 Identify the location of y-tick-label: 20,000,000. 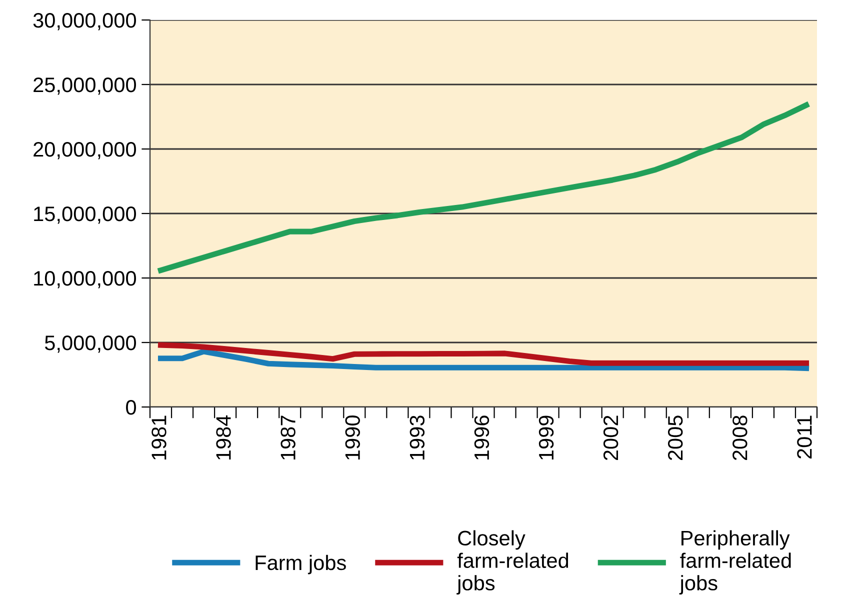
(85, 151).